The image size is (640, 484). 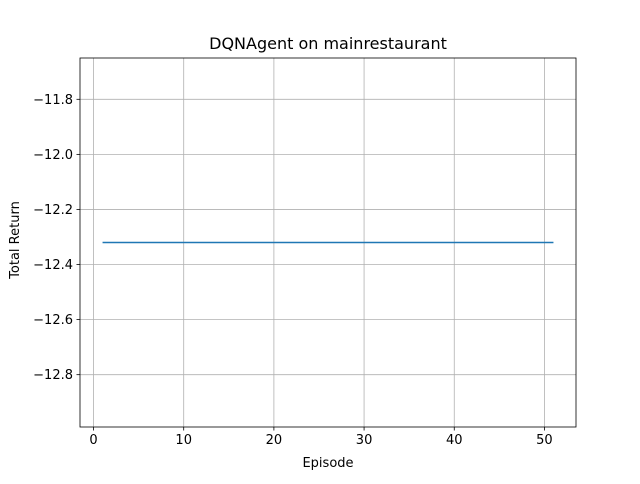 What do you see at coordinates (328, 43) in the screenshot?
I see `chart-title: DQNAgent on mainrestaurant` at bounding box center [328, 43].